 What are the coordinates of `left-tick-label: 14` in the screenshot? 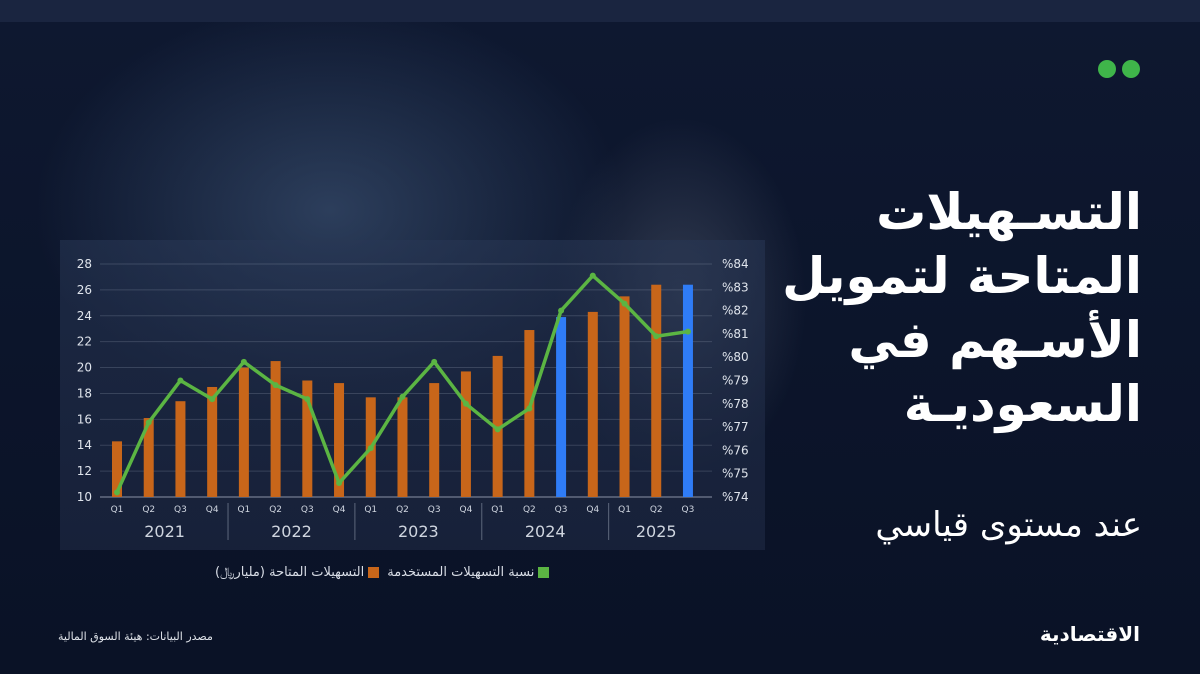 It's located at (84, 445).